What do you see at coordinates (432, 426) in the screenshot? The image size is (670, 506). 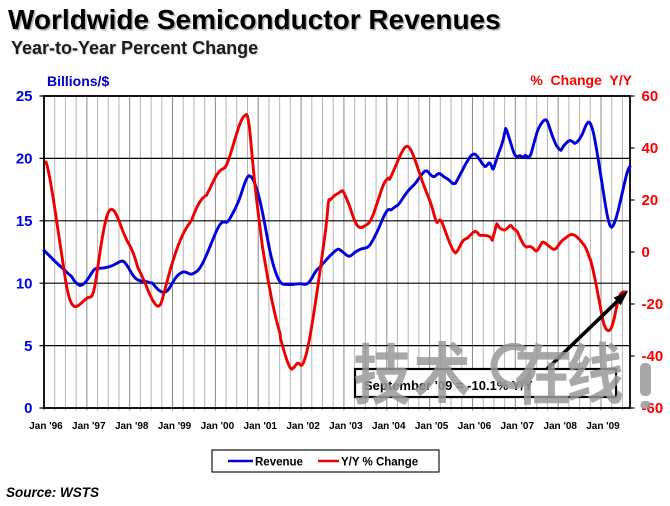 I see `svg-text: Jan '05` at bounding box center [432, 426].